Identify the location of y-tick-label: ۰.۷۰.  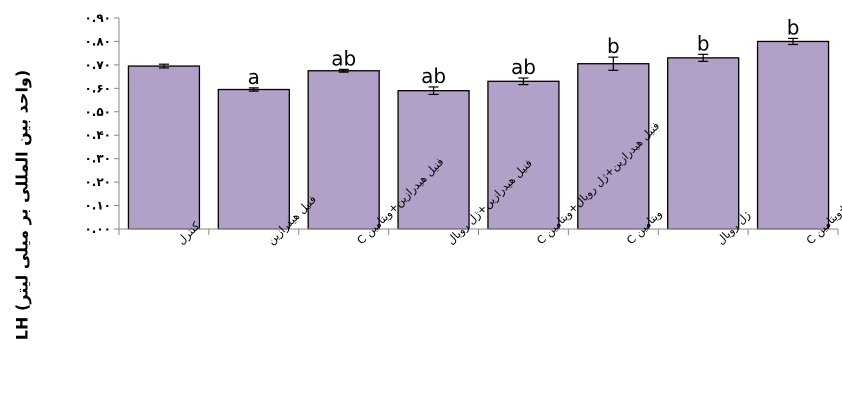
(97, 65).